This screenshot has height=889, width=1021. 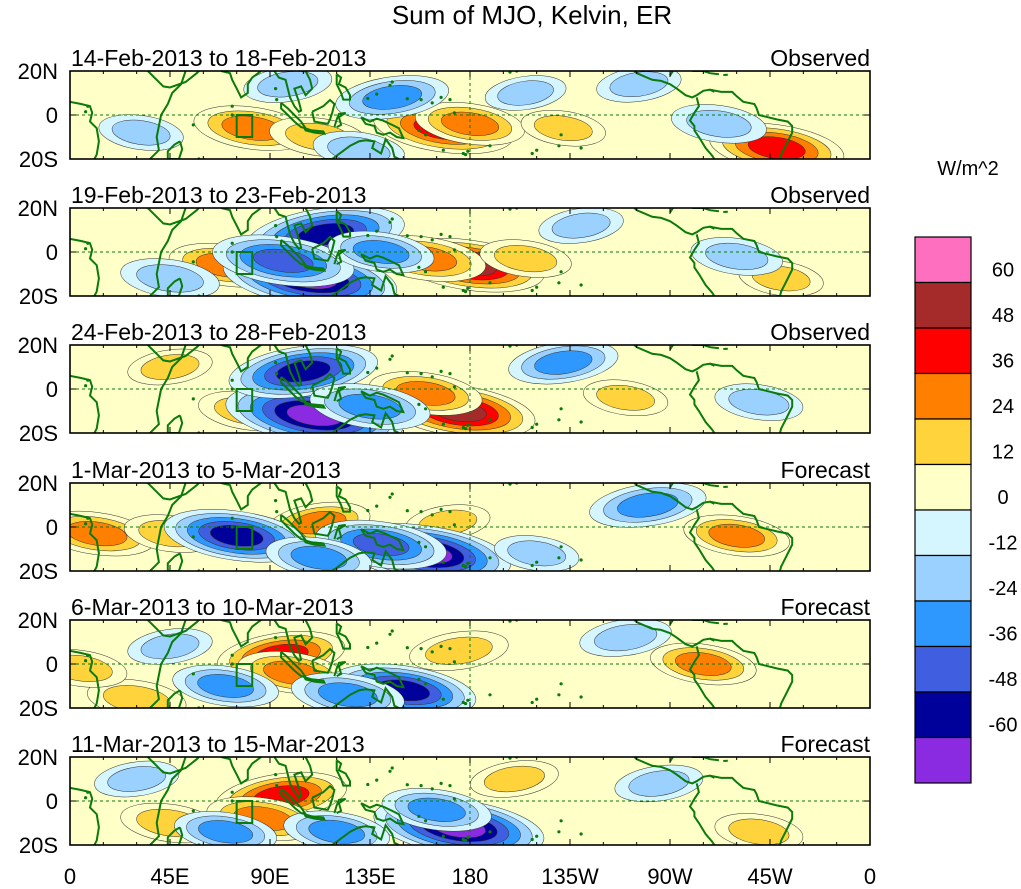 What do you see at coordinates (820, 58) in the screenshot?
I see `panel-kind: Observed` at bounding box center [820, 58].